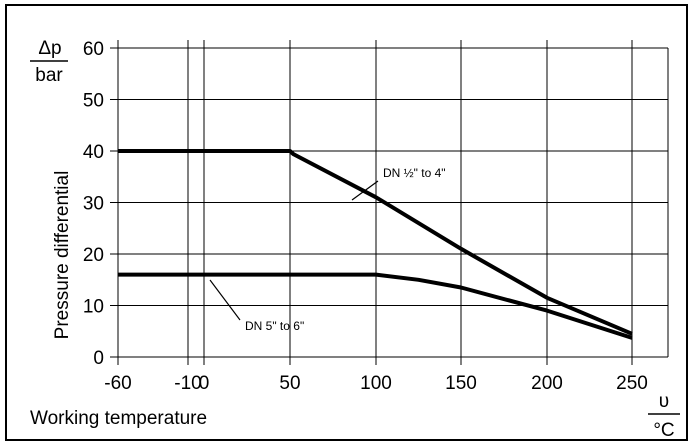 The height and width of the screenshot is (448, 695). What do you see at coordinates (414, 173) in the screenshot?
I see `annotation-label-1: DN ½" to 4"` at bounding box center [414, 173].